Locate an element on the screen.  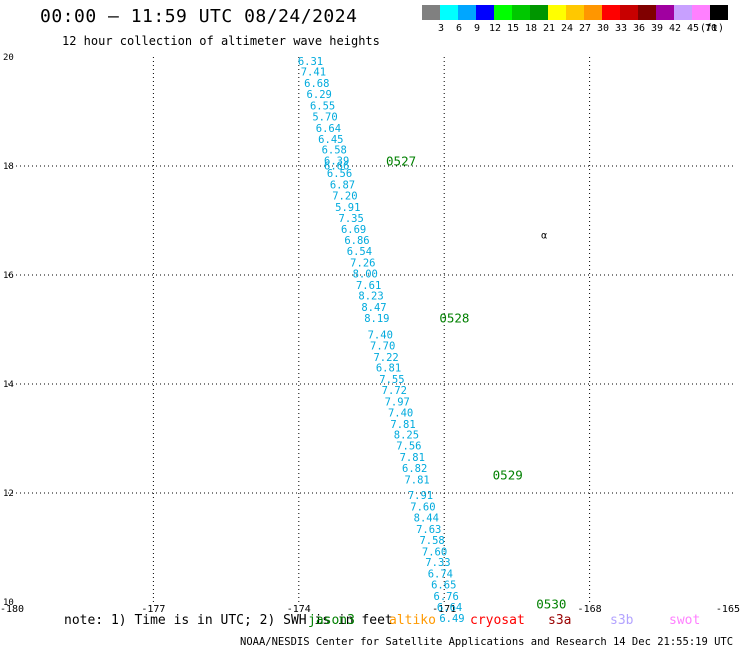
swh-value-label: 7.33 is located at coordinates (437, 563).